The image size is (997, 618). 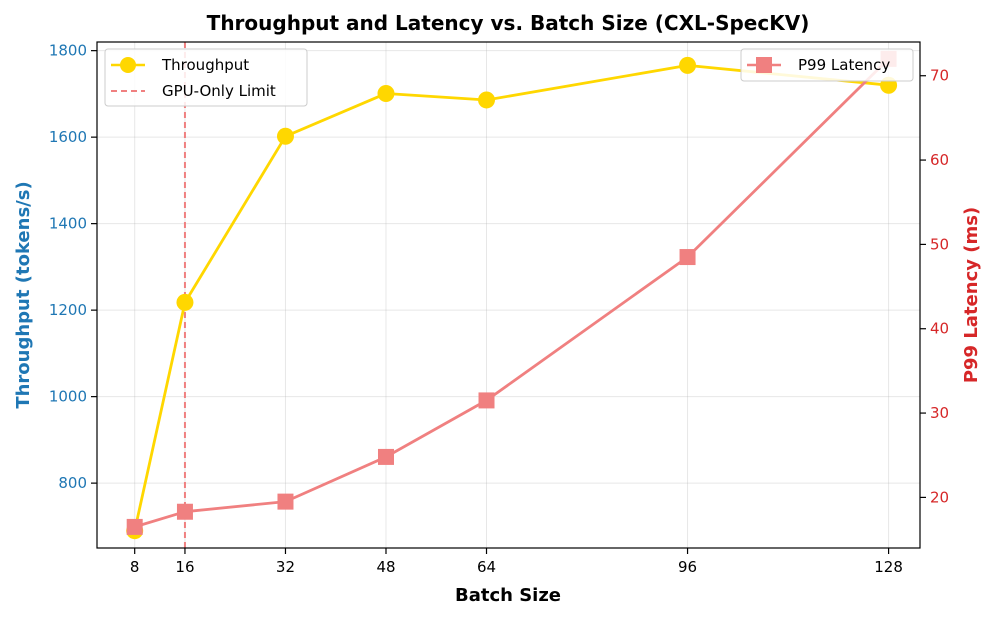 What do you see at coordinates (68, 51) in the screenshot?
I see `y-left-tick-label: 1800` at bounding box center [68, 51].